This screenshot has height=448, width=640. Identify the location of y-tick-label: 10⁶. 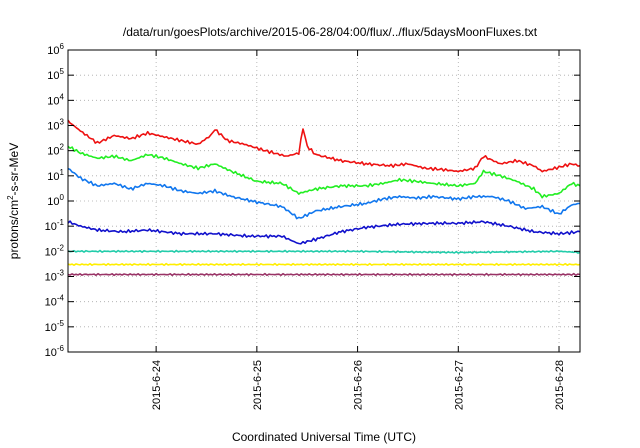
(55, 49).